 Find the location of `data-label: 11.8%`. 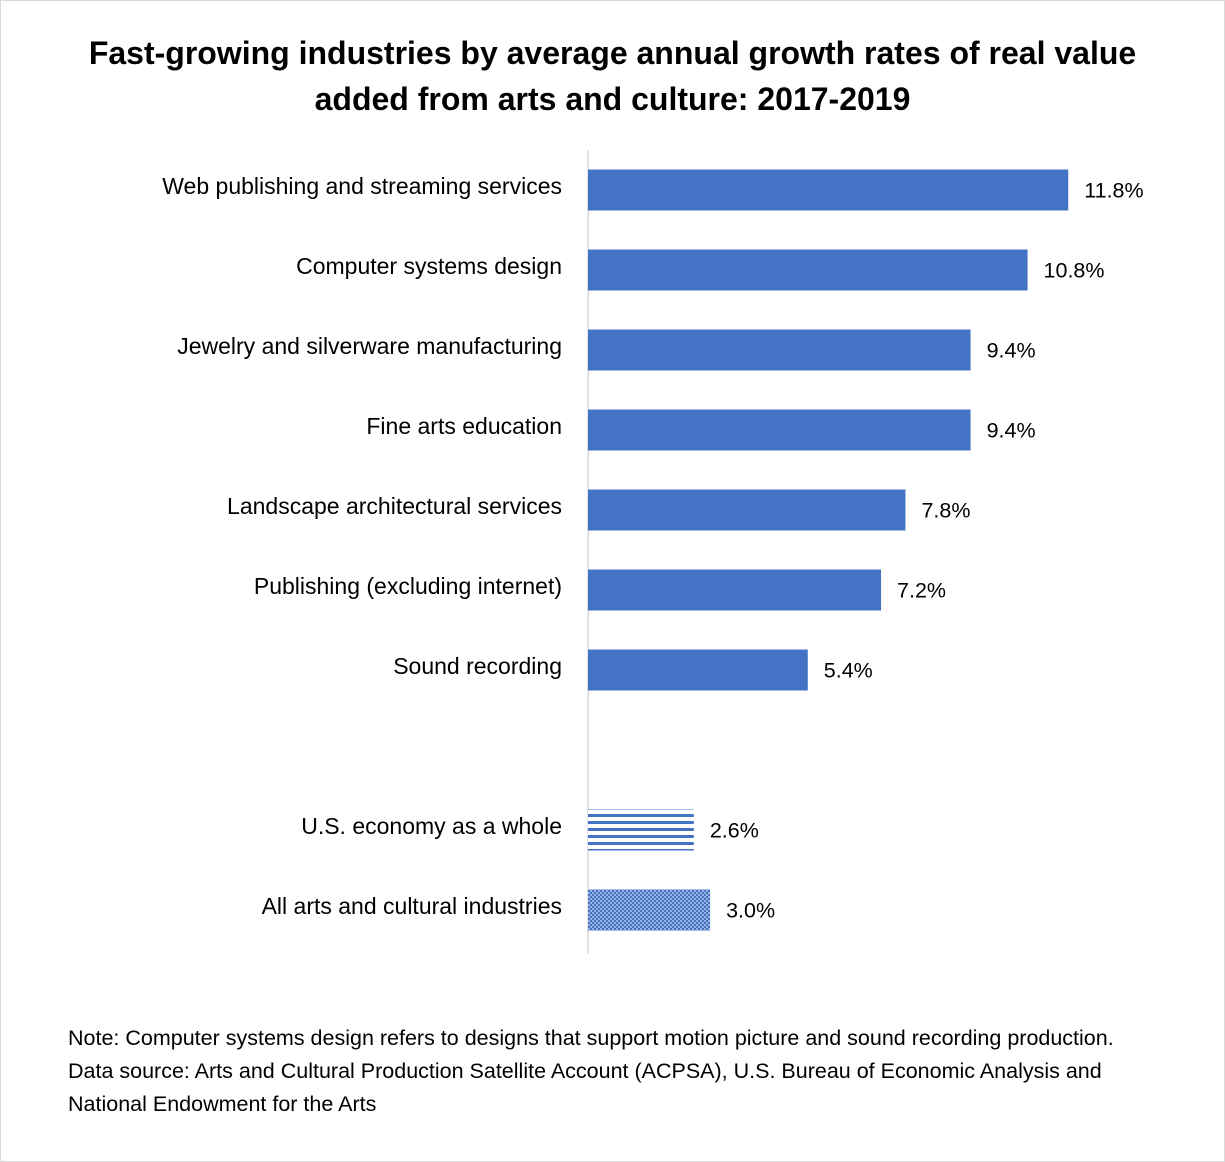

data-label: 11.8% is located at coordinates (1113, 191).